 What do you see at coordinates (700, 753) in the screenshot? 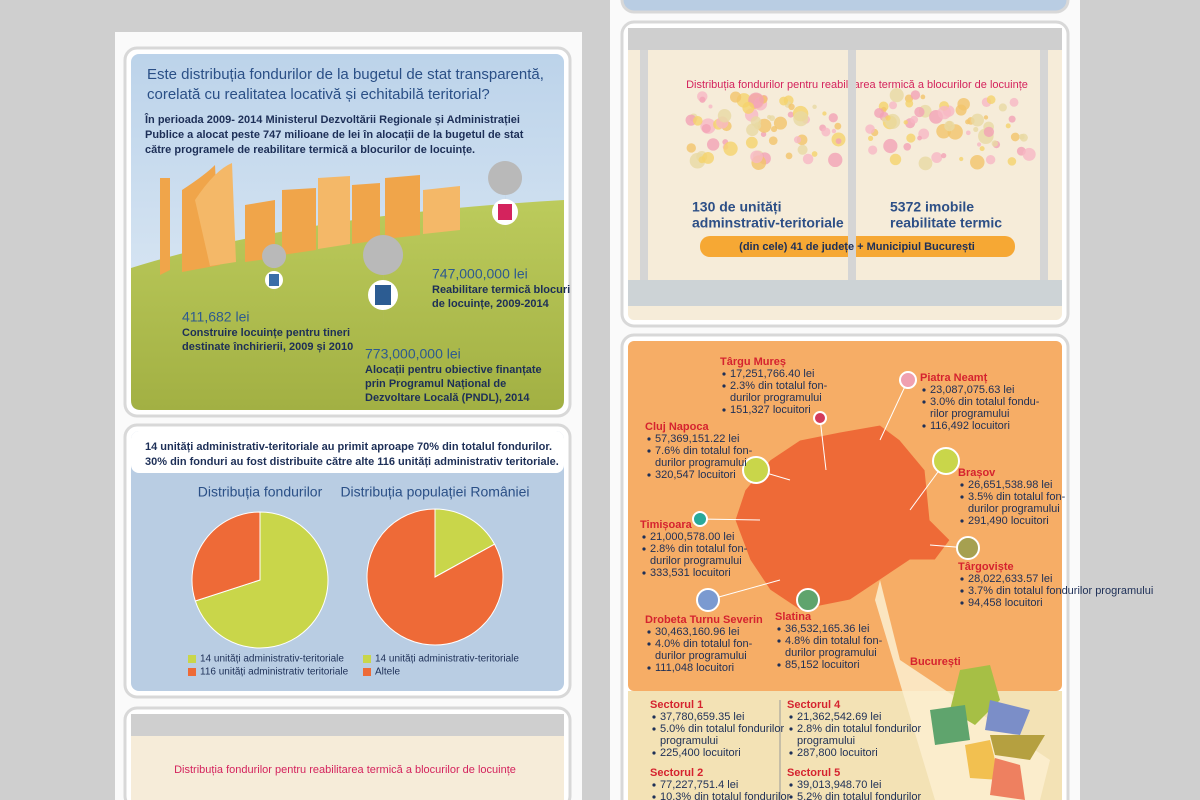
I see `text: 225,400 locuitori` at bounding box center [700, 753].